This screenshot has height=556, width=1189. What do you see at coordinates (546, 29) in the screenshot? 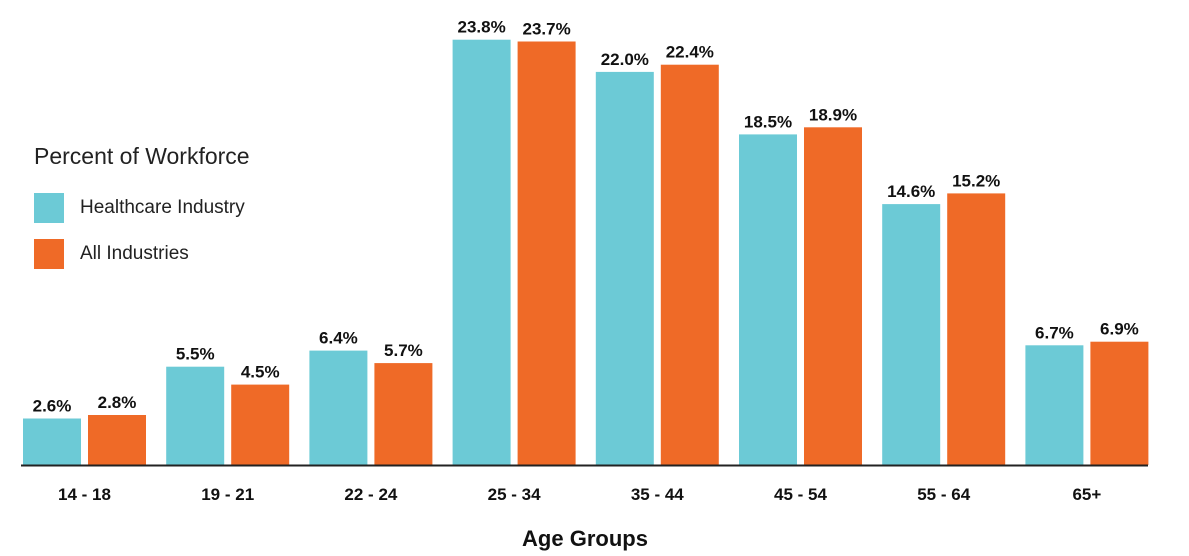
I see `bar-label-all-industries-25-34: 23.7%` at bounding box center [546, 29].